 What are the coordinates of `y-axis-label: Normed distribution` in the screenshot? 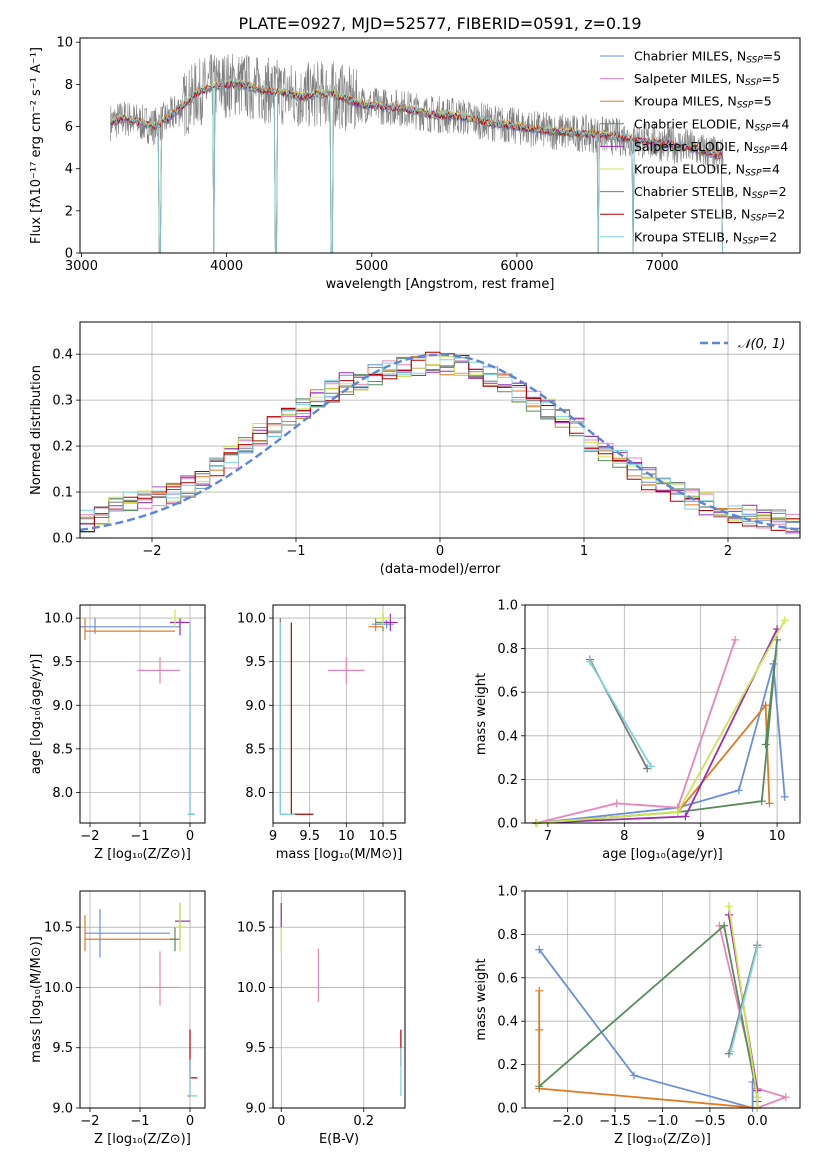 It's located at (36, 430).